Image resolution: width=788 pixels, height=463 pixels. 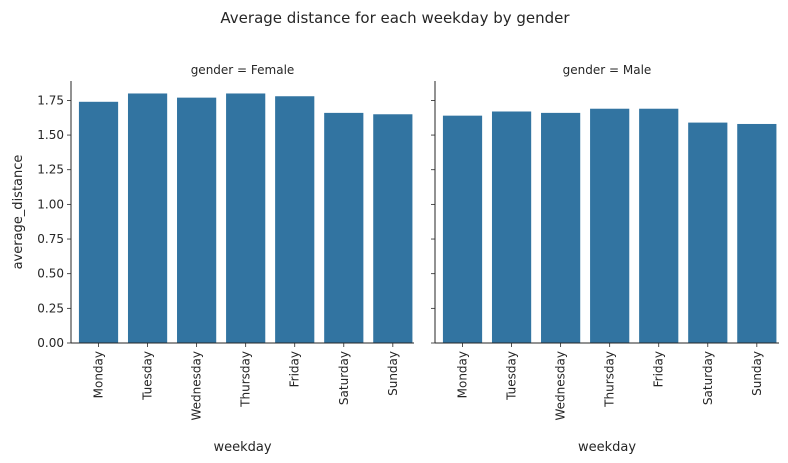 I want to click on y-tick-label: 0.00, so click(x=50, y=343).